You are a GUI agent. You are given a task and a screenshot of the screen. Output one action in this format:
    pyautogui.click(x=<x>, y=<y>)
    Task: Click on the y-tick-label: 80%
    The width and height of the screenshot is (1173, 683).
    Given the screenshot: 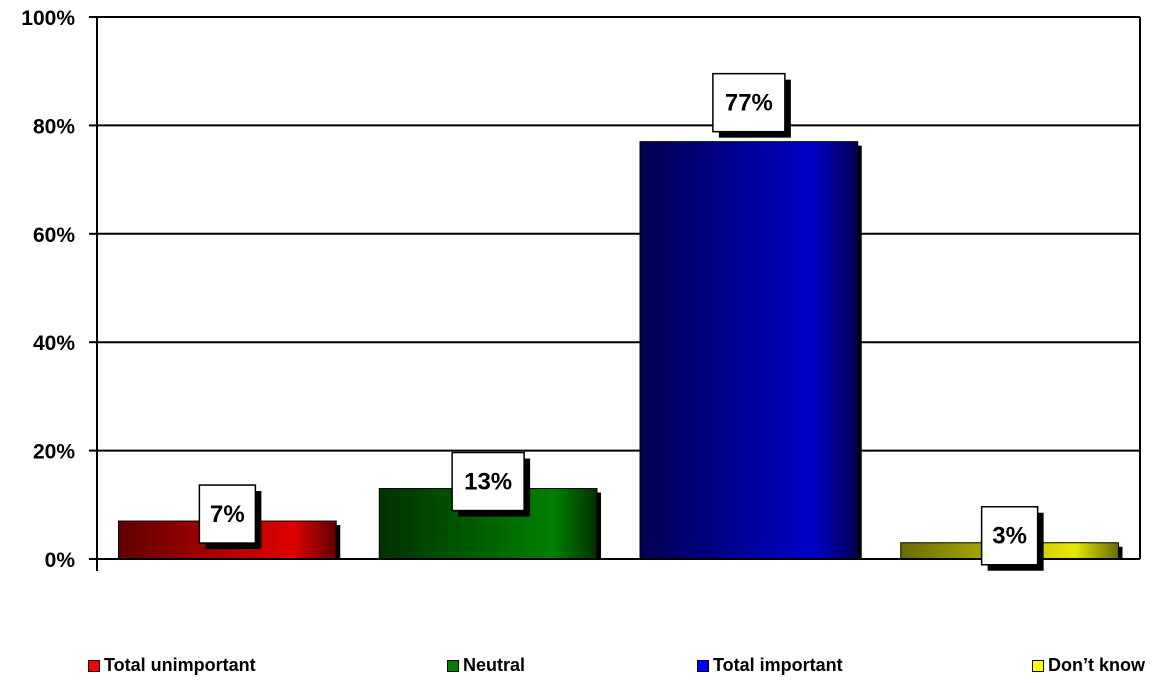 What is the action you would take?
    pyautogui.click(x=54, y=126)
    